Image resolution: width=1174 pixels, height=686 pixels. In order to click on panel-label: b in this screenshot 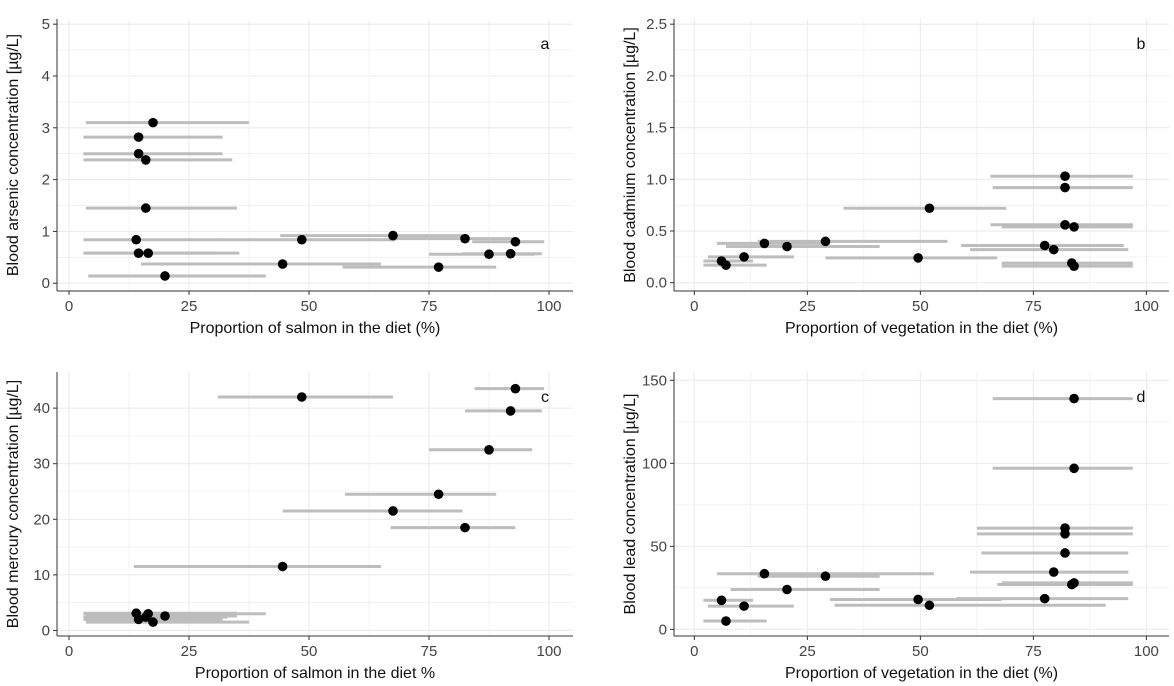, I will do `click(1141, 44)`.